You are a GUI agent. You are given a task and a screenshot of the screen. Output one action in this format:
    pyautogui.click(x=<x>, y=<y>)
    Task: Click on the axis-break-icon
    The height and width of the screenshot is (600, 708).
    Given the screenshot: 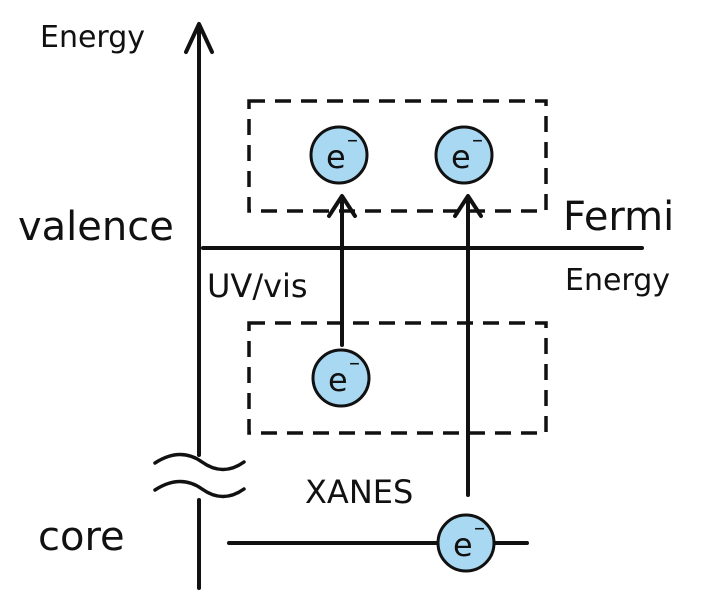 What is the action you would take?
    pyautogui.click(x=199, y=475)
    